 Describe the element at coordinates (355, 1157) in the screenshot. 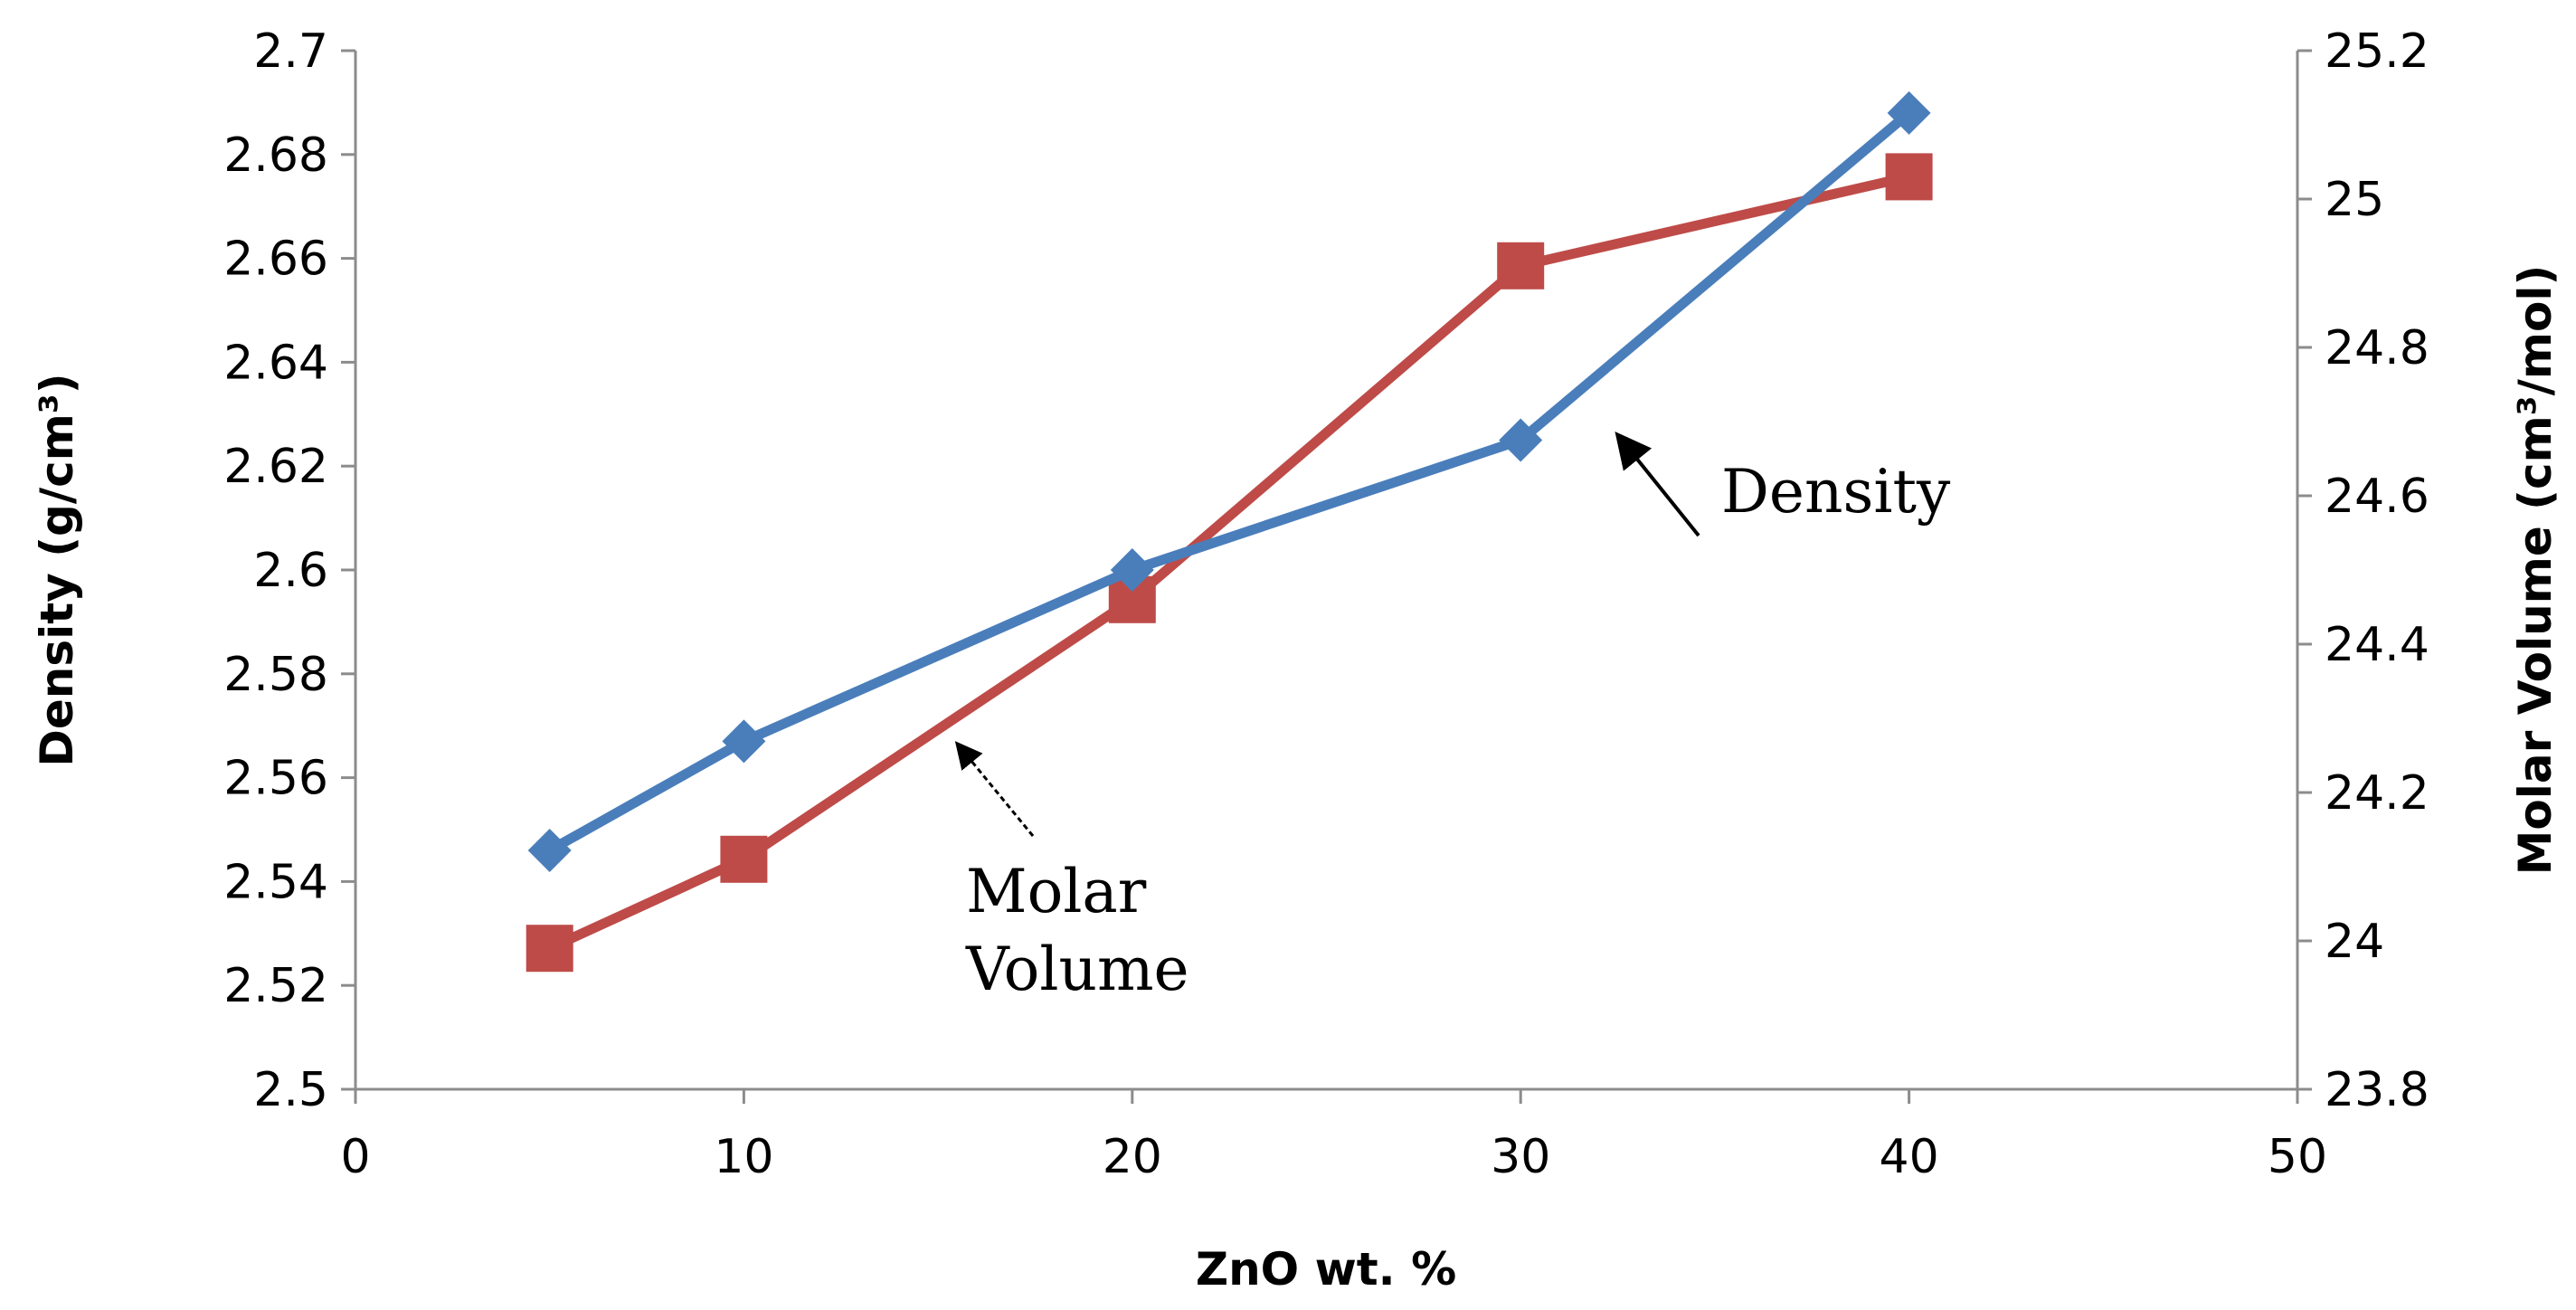

I see `x-tick-label: 0` at that location.